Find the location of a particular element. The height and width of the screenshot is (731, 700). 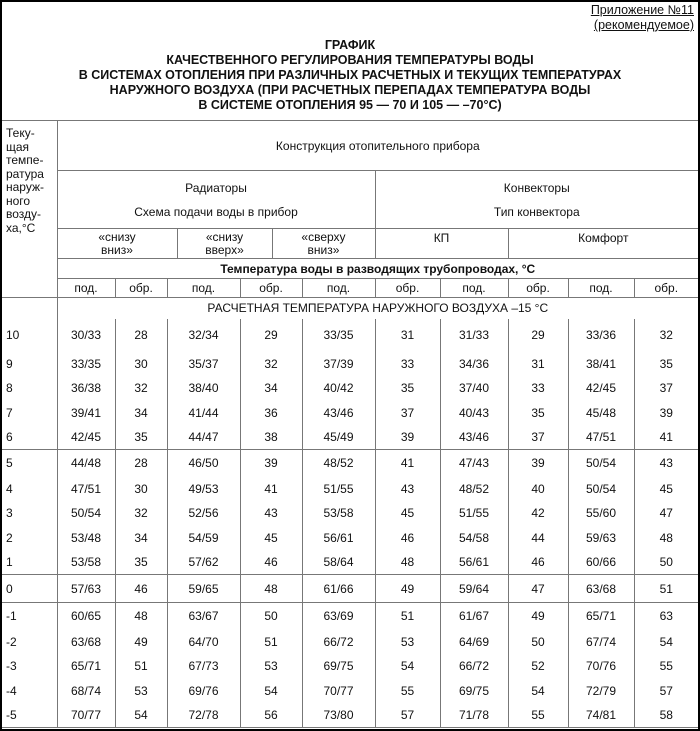

outdoor-temp-cell: -3 is located at coordinates (11, 666).